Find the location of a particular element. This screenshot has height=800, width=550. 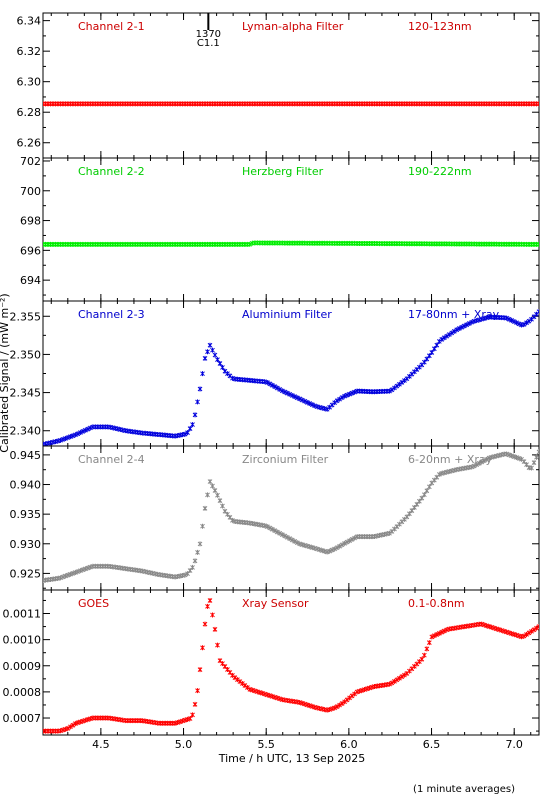

panel-label: GOES is located at coordinates (93, 603).